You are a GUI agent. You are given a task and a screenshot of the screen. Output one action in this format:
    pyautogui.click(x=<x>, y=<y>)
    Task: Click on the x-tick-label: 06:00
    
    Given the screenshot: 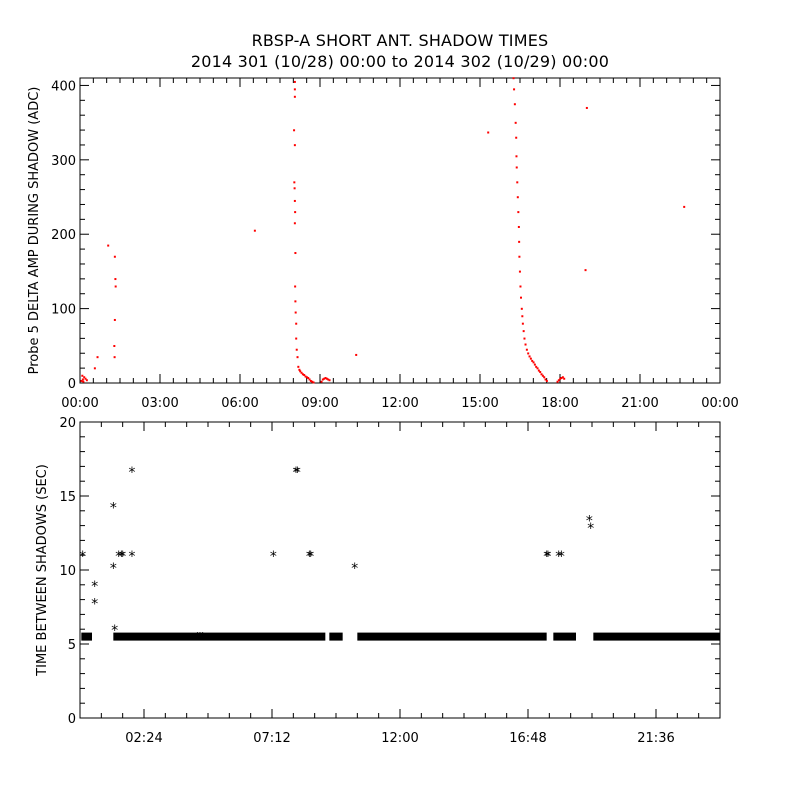 What is the action you would take?
    pyautogui.click(x=239, y=403)
    